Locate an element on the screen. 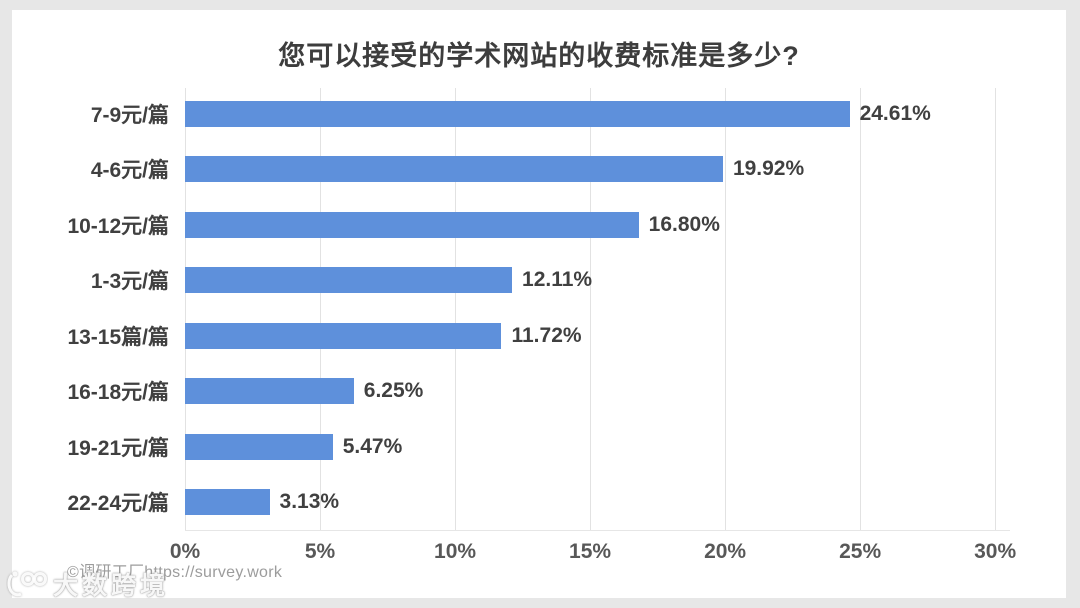 The height and width of the screenshot is (608, 1080). bar-track: 12.11% is located at coordinates (597, 280).